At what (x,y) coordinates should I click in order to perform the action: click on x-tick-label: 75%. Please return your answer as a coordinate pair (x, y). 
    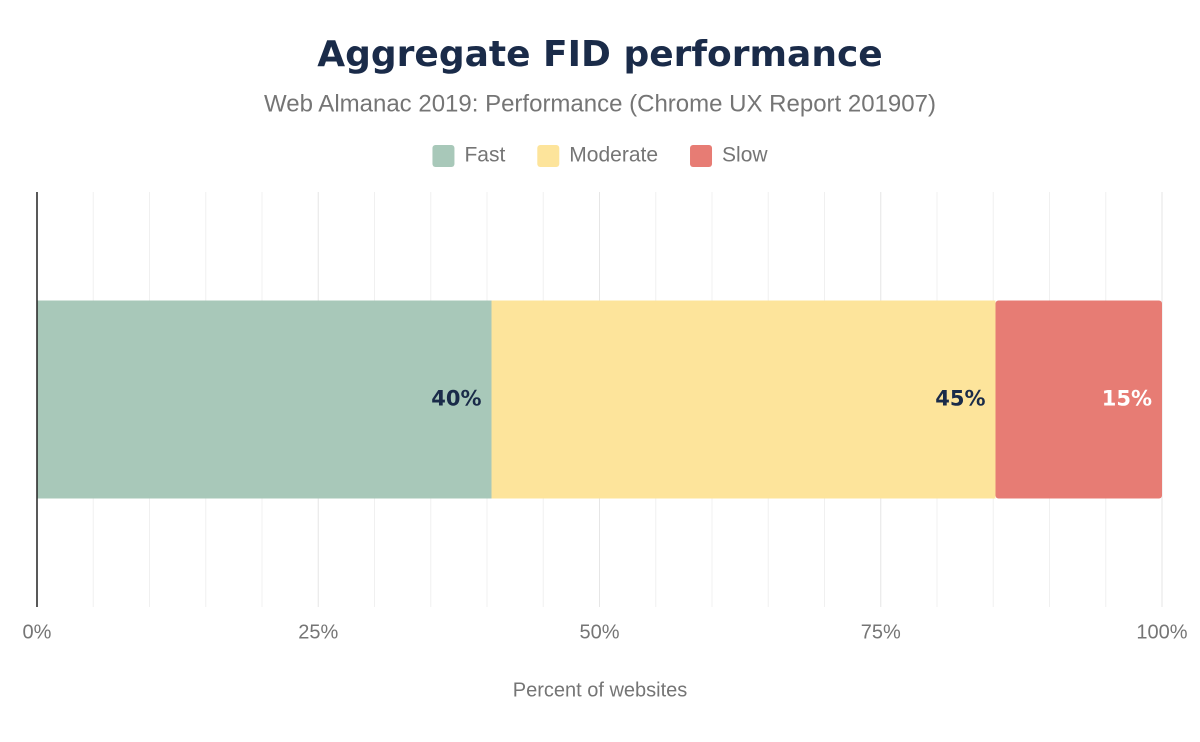
    Looking at the image, I should click on (881, 632).